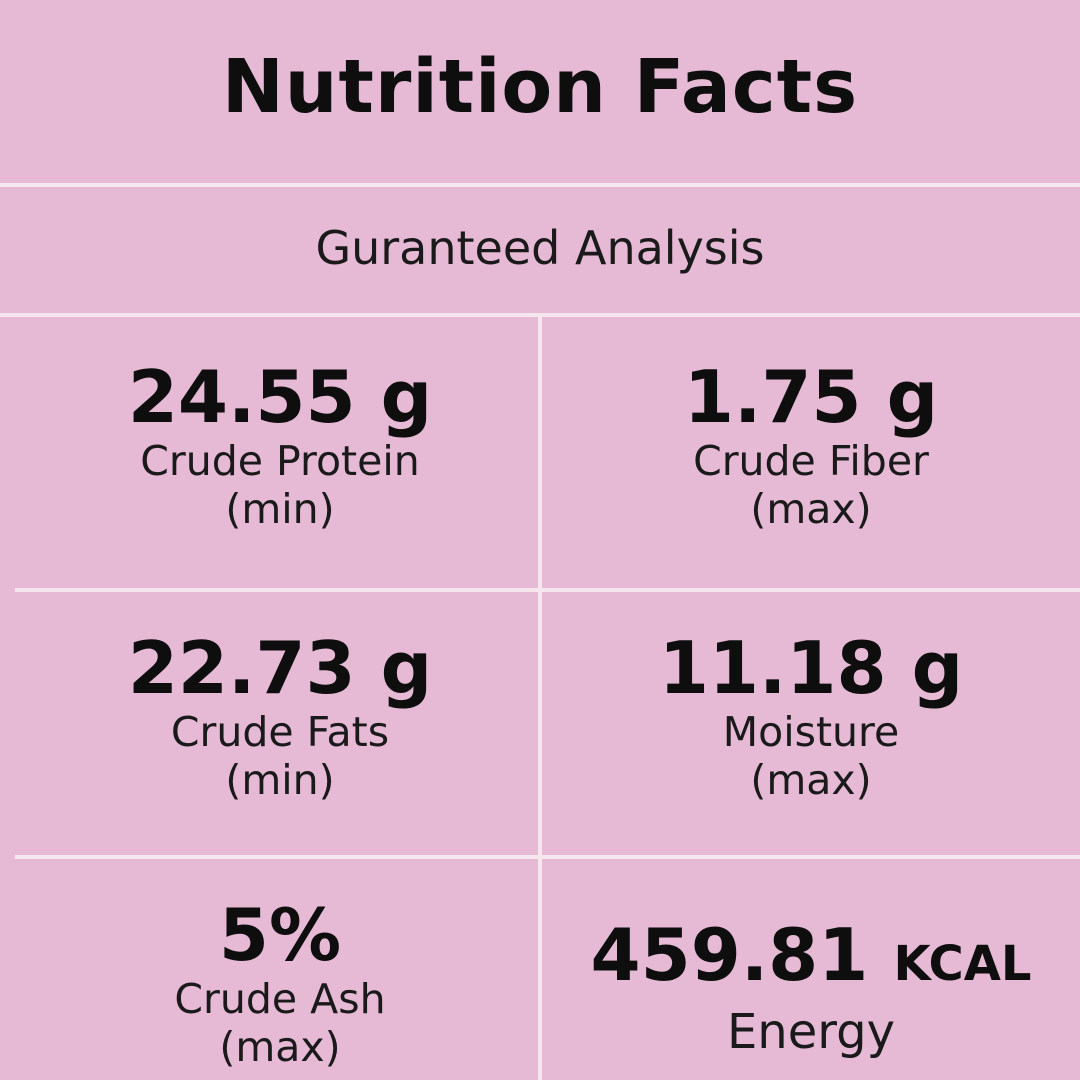  I want to click on nutrient-cell-fiber: 1.75 g Crude Fiber (max), so click(811, 445).